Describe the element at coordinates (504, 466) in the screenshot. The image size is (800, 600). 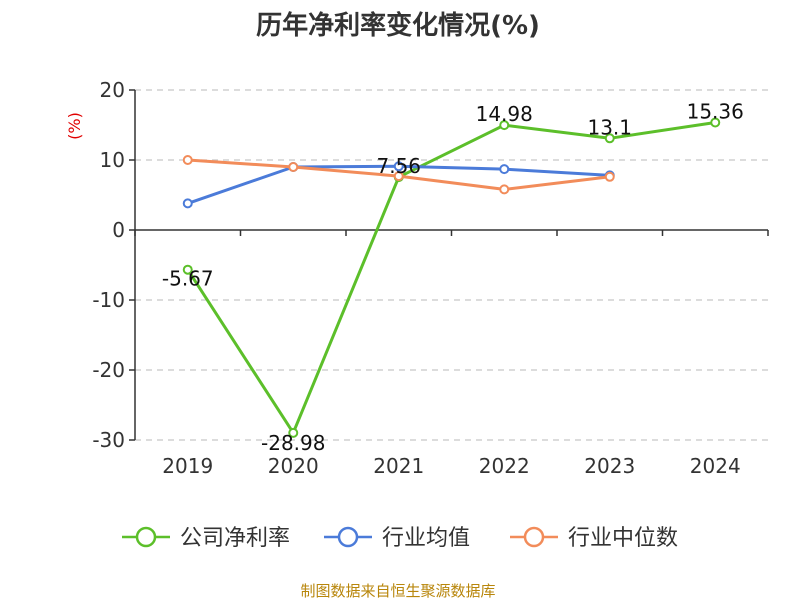
I see `x-tick-label: 2022` at that location.